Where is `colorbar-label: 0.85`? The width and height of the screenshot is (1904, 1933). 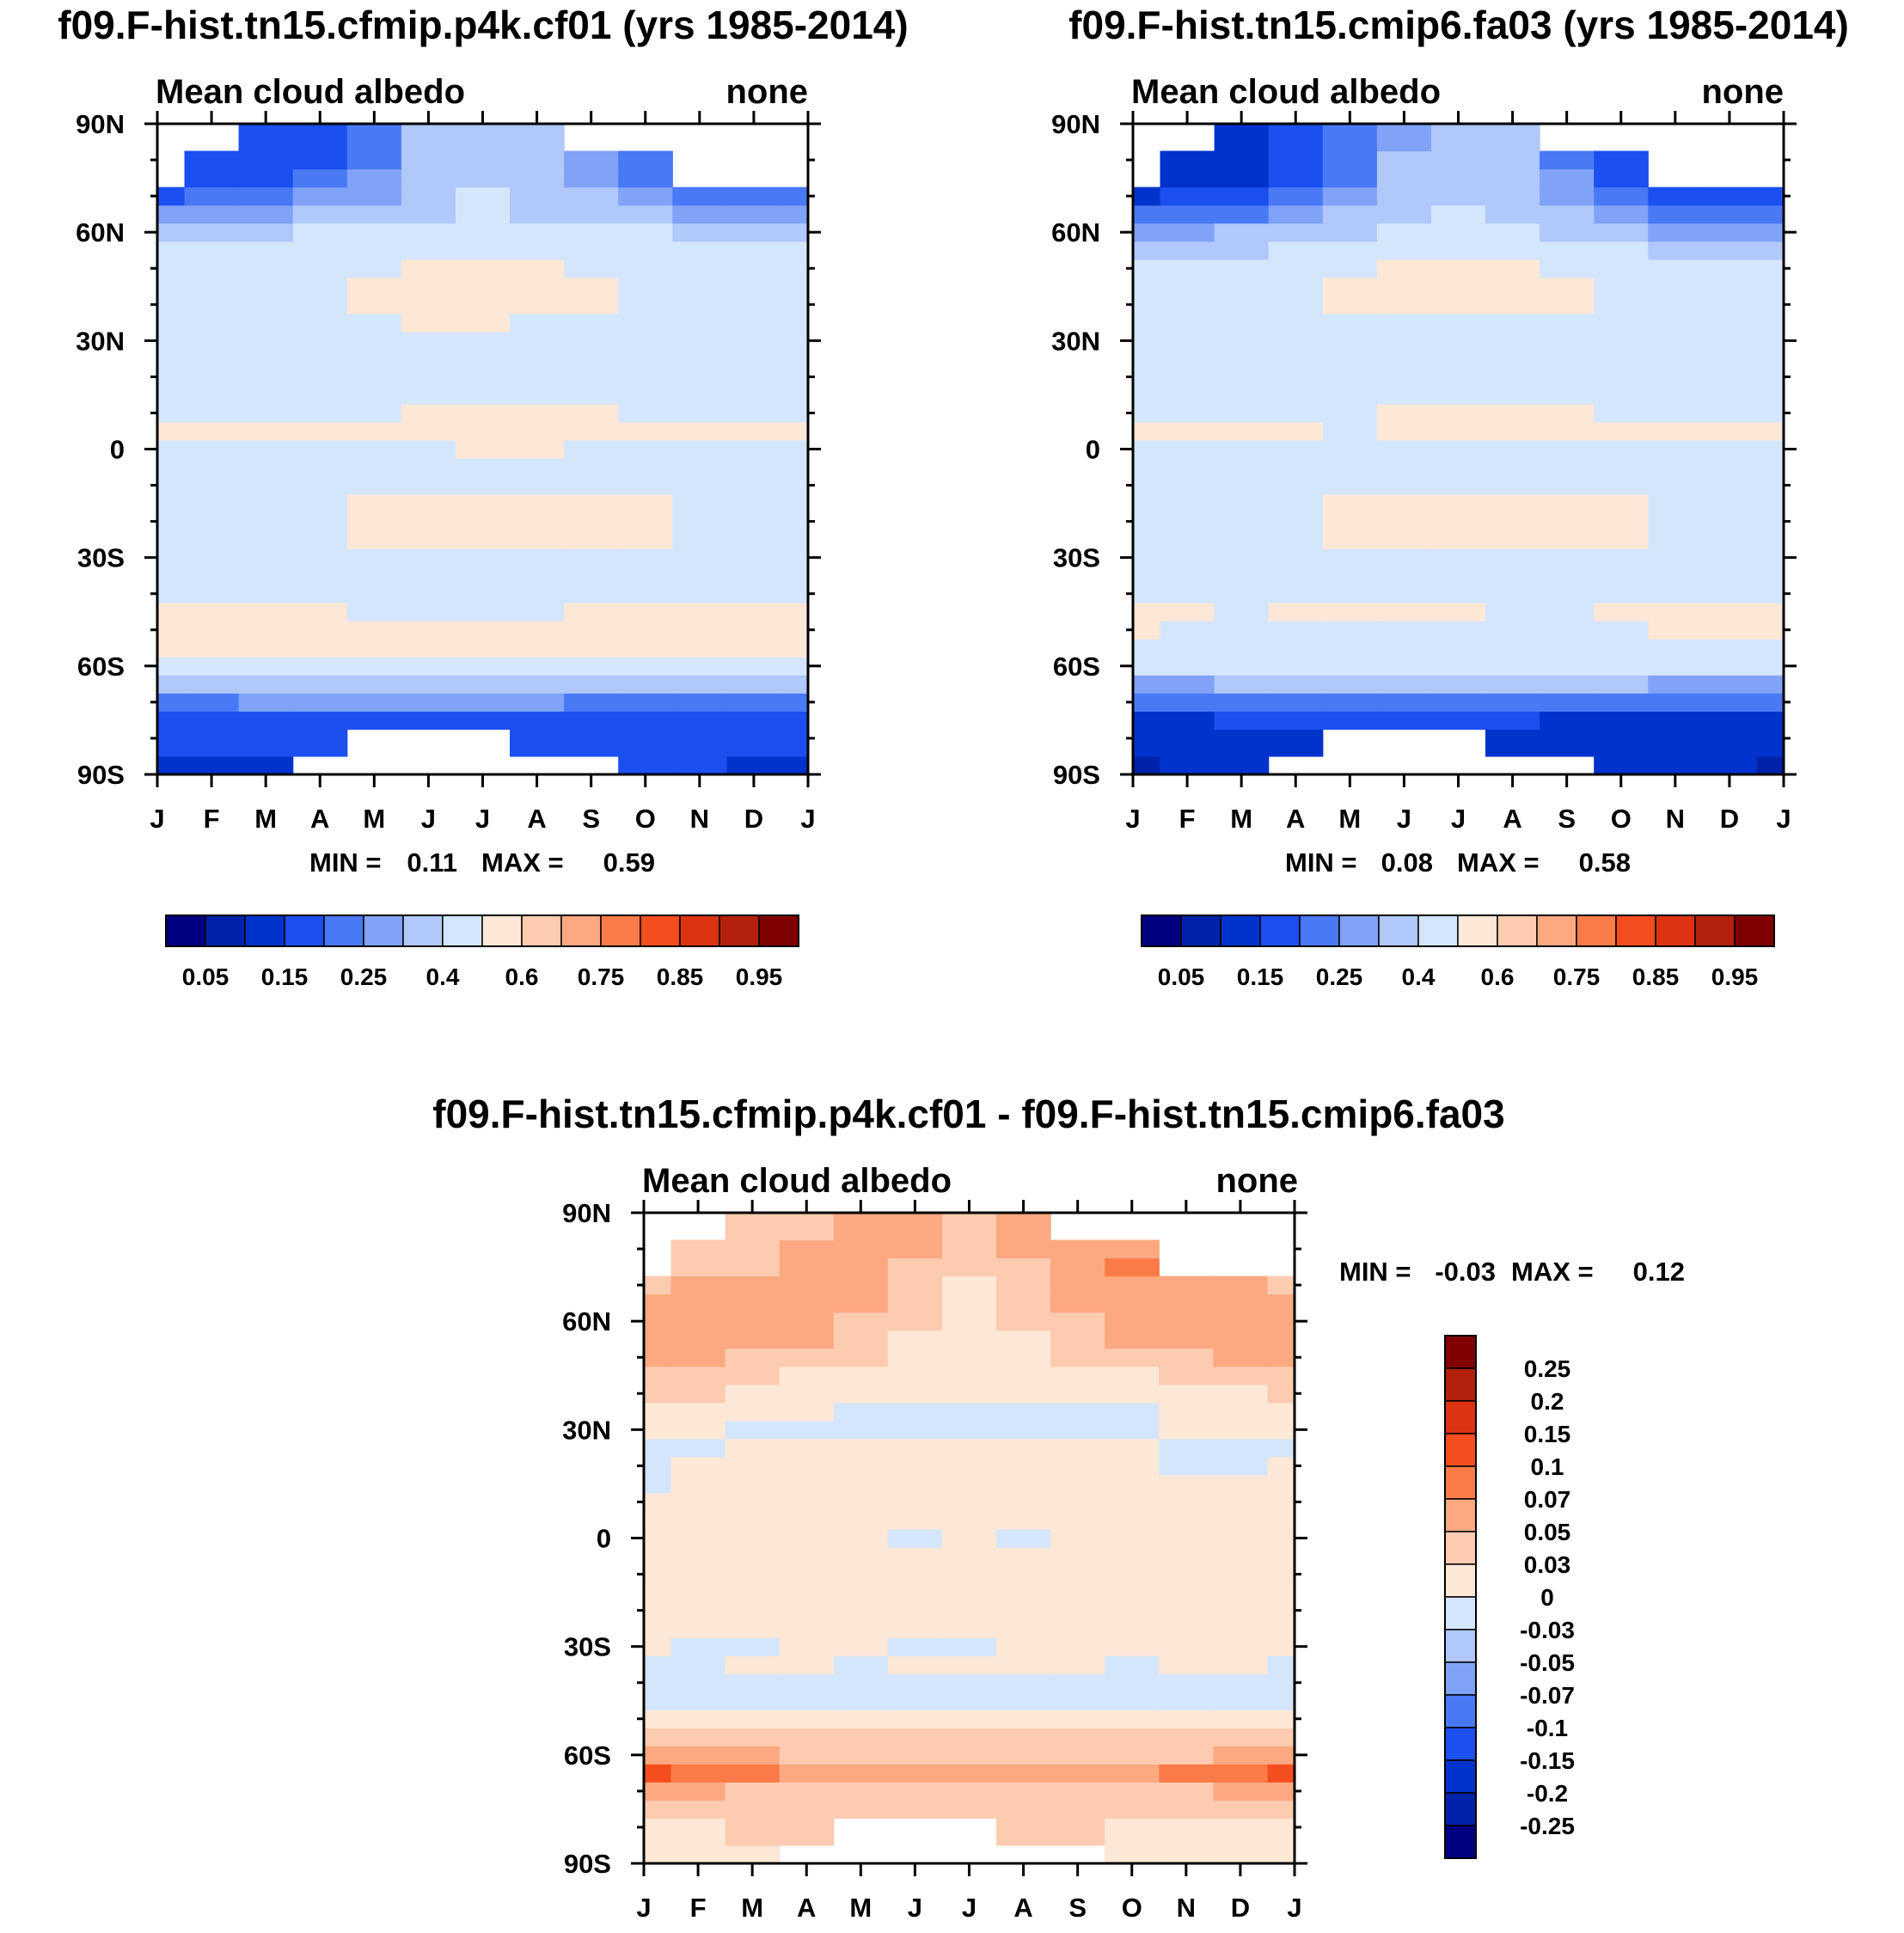 colorbar-label: 0.85 is located at coordinates (1656, 976).